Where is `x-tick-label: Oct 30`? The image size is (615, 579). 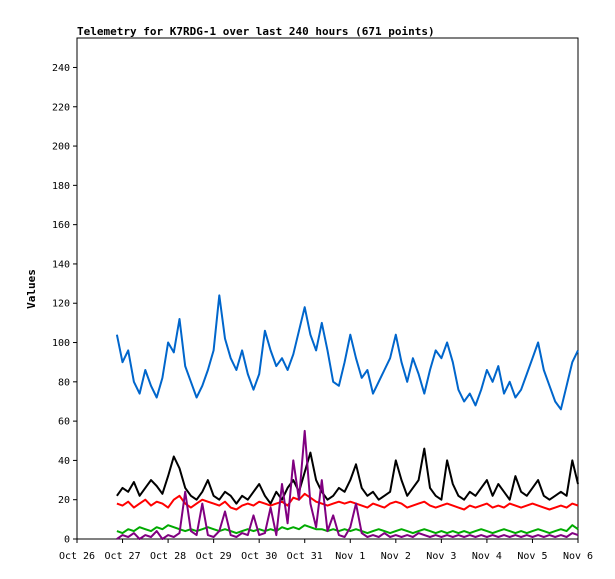 x-tick-label: Oct 30 is located at coordinates (259, 556).